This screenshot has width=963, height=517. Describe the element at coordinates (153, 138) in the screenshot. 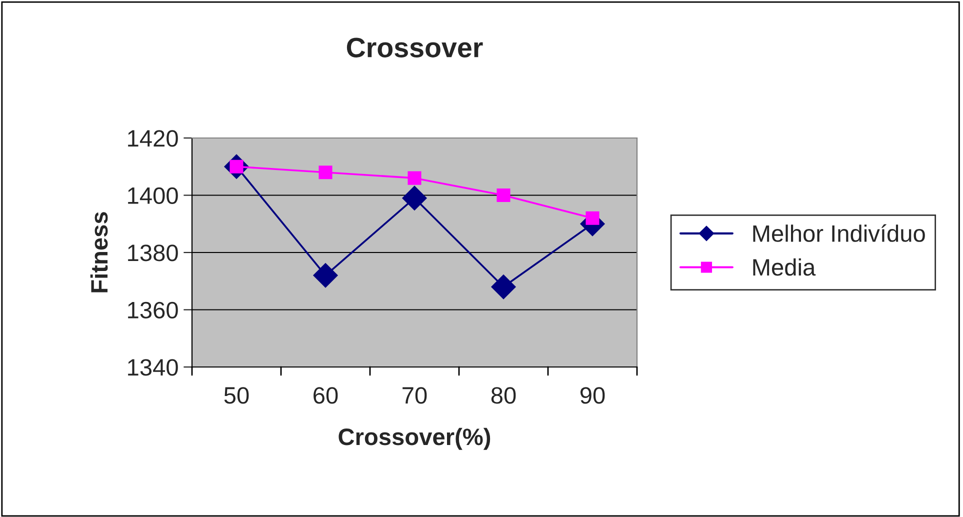

I see `y-tick-label: 1420` at that location.